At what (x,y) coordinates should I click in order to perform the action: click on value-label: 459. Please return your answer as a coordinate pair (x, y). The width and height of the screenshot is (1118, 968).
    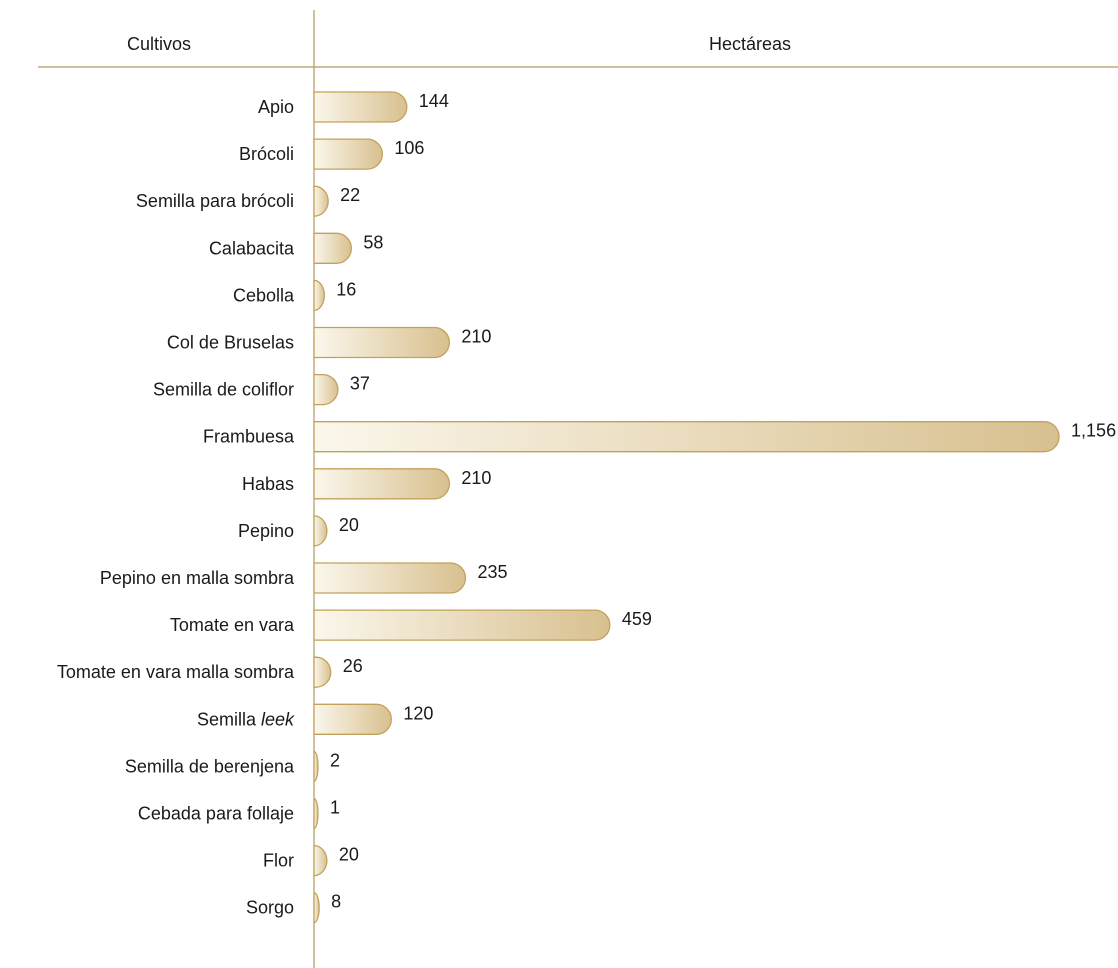
    Looking at the image, I should click on (637, 619).